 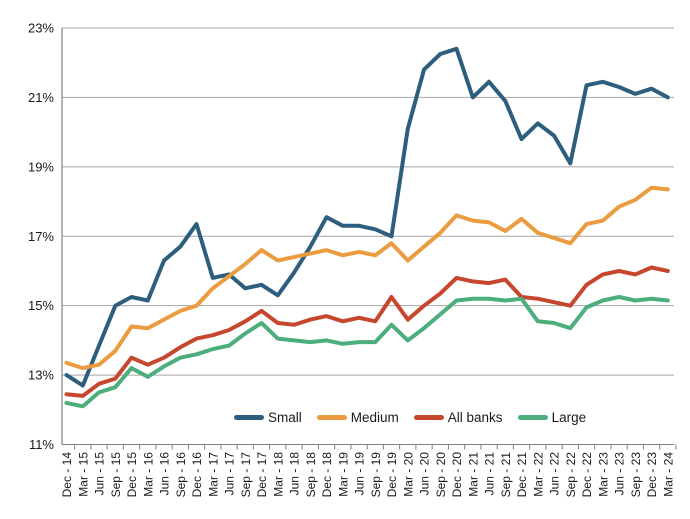 What do you see at coordinates (652, 475) in the screenshot?
I see `x-tick-label: Dec - 23` at bounding box center [652, 475].